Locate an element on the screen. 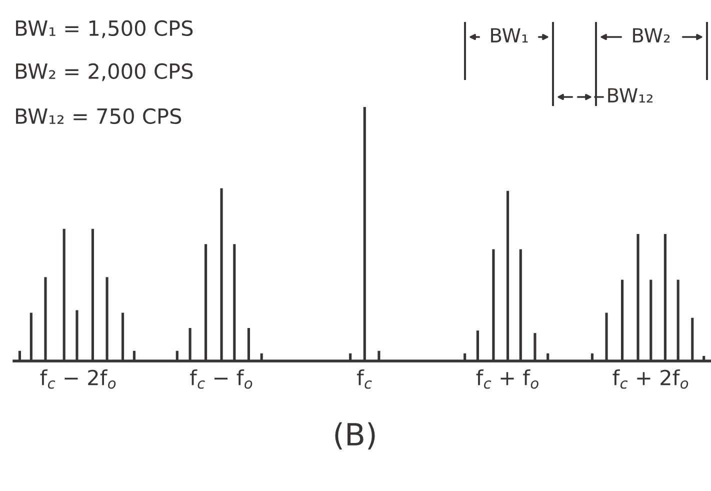 Image resolution: width=711 pixels, height=491 pixels. text: BW₁₂ is located at coordinates (630, 95).